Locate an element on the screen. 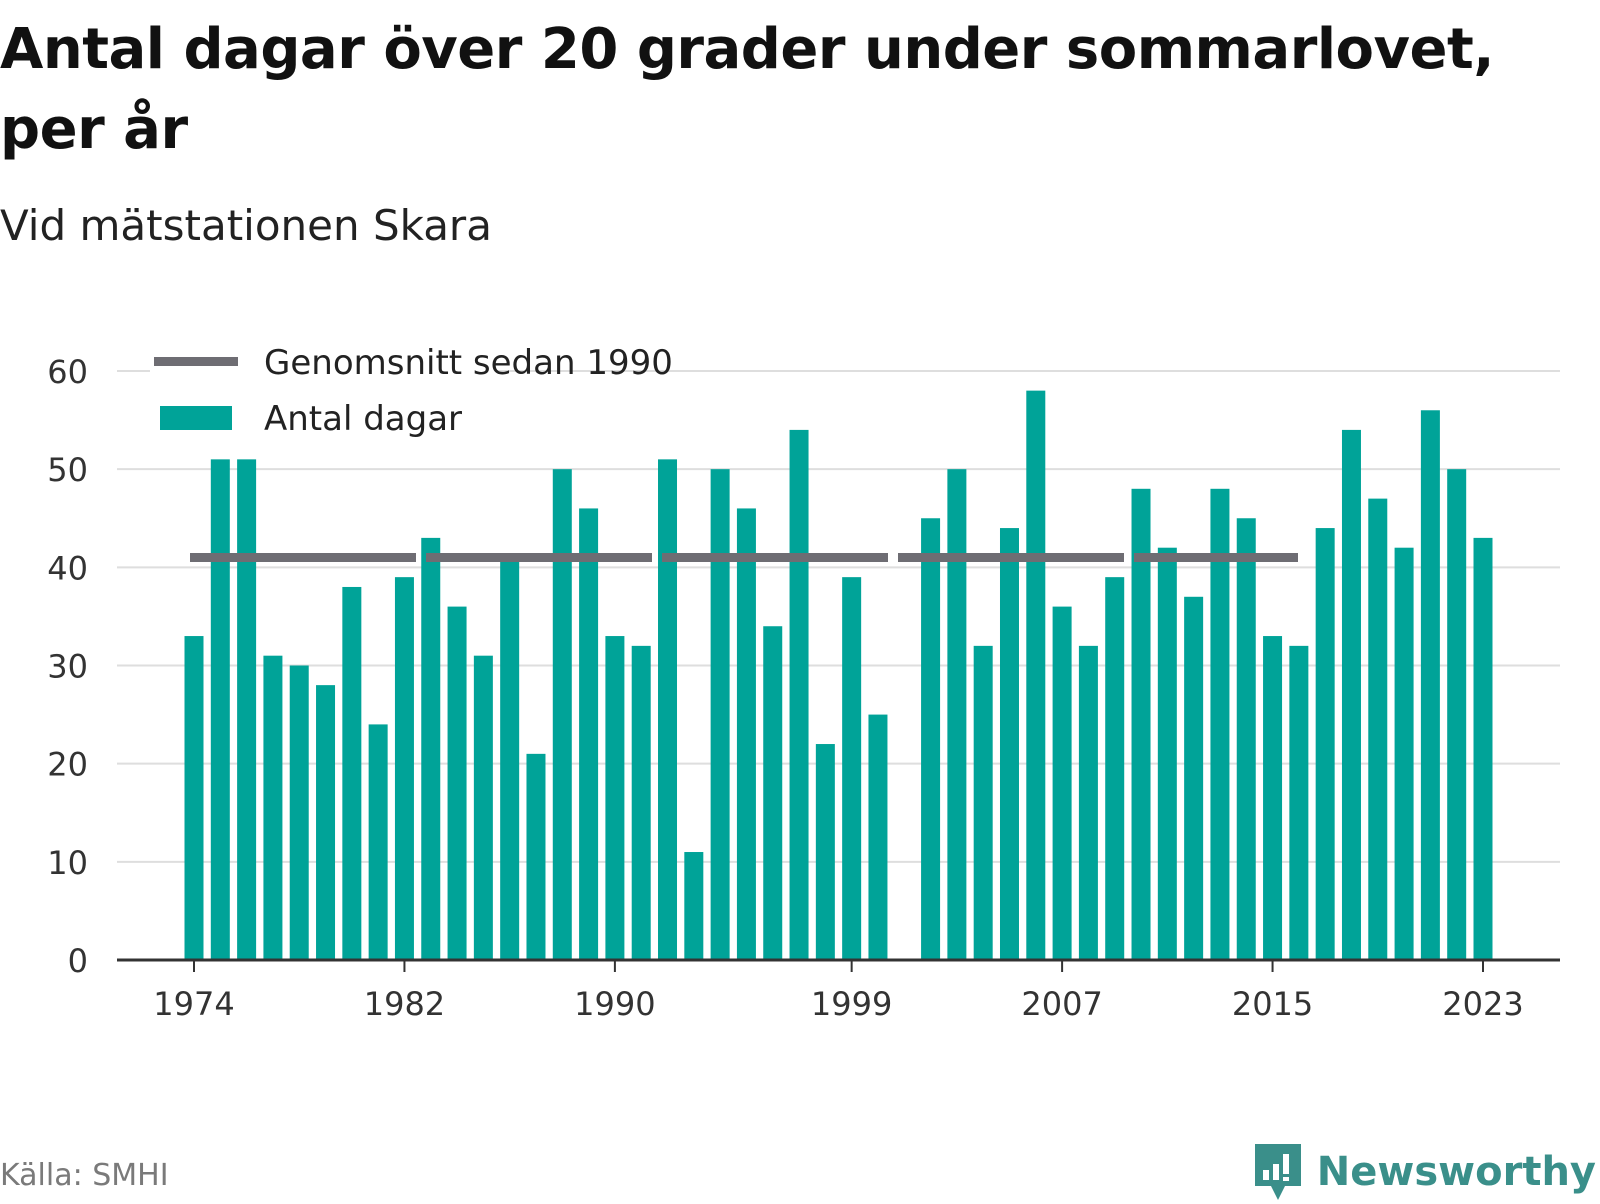  legend-swatch-bars is located at coordinates (196, 418).